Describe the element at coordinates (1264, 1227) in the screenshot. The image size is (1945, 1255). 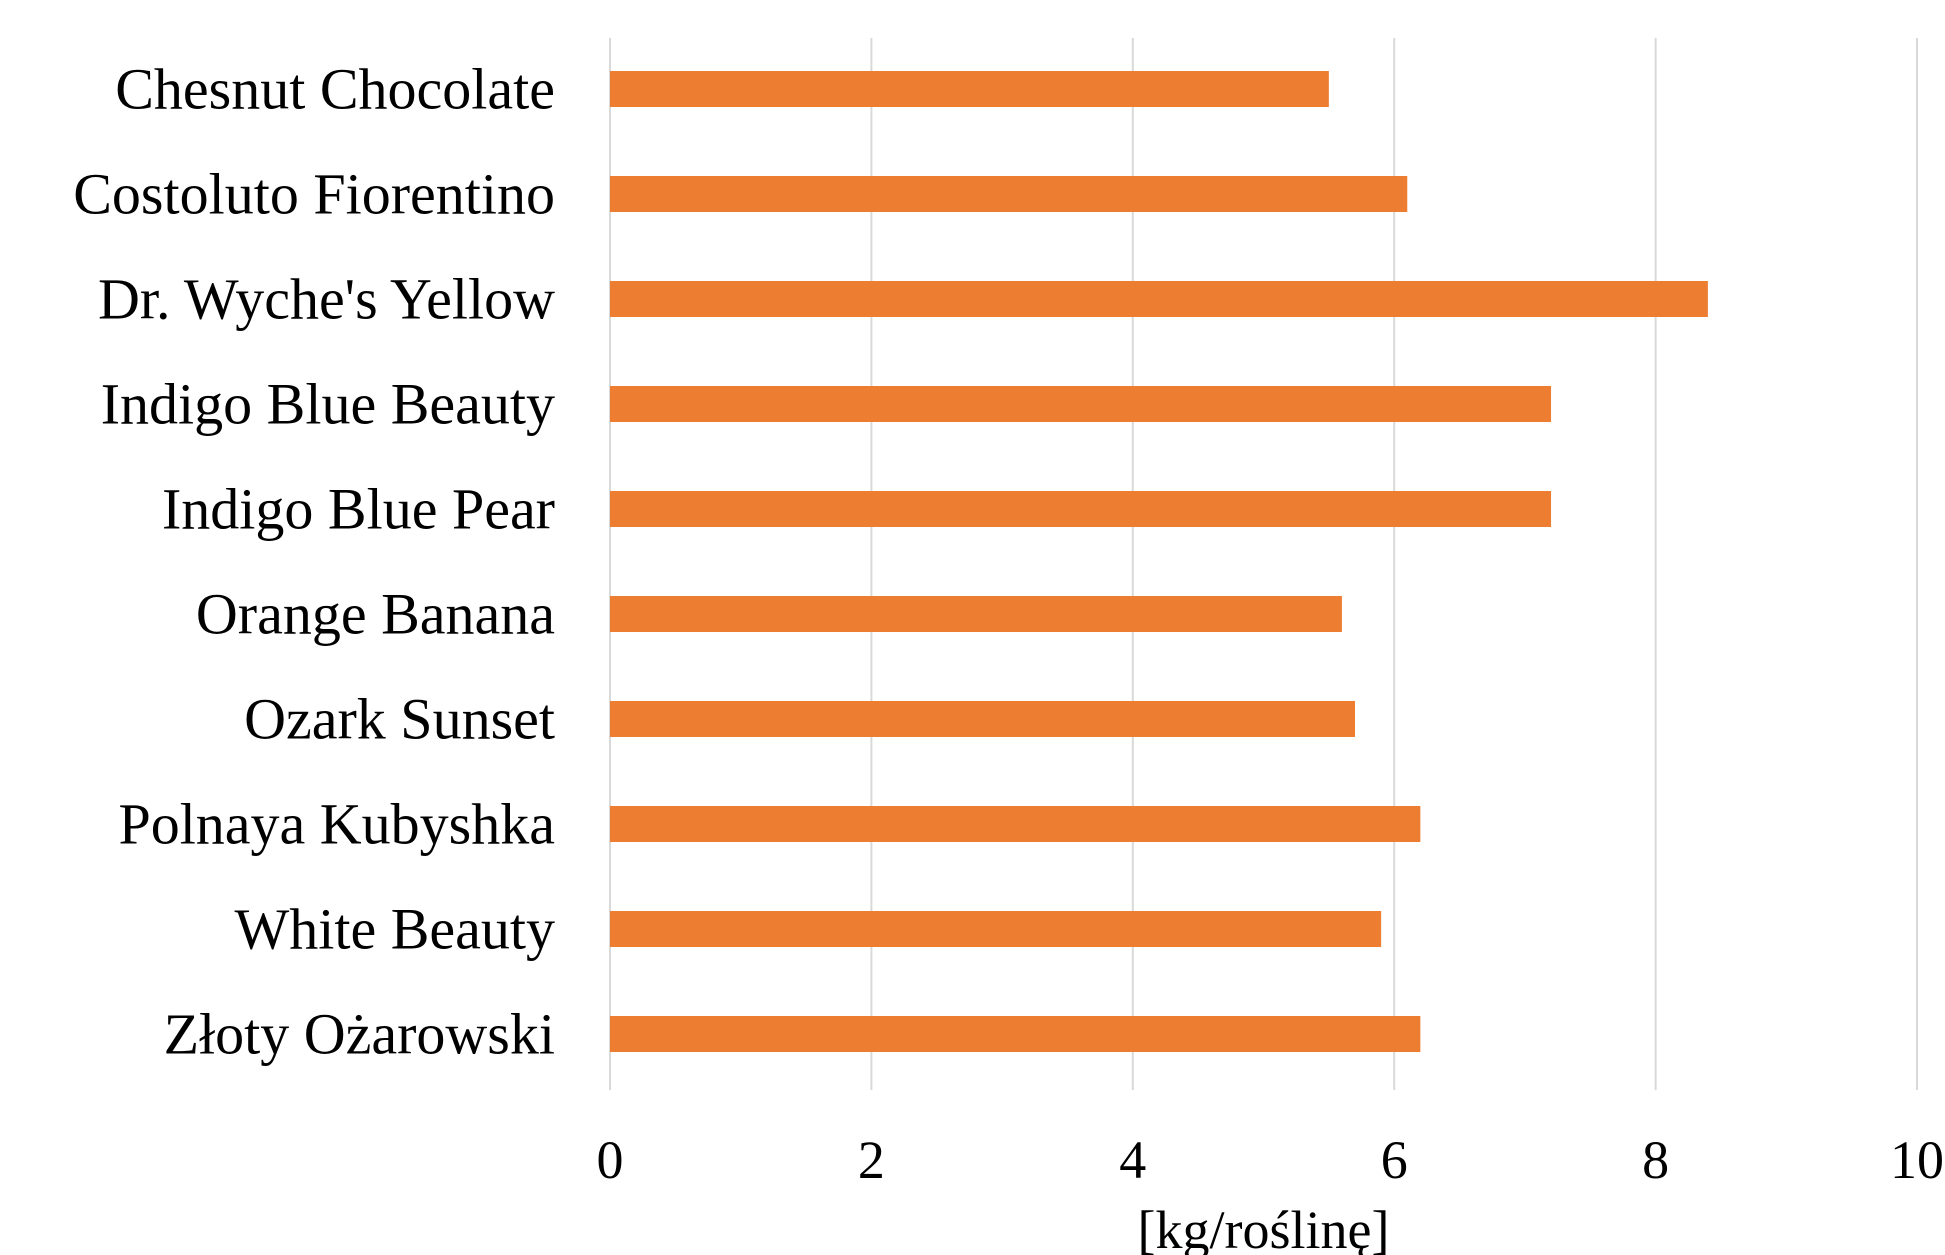
I see `x-axis-title: [kg/roślinę]` at that location.